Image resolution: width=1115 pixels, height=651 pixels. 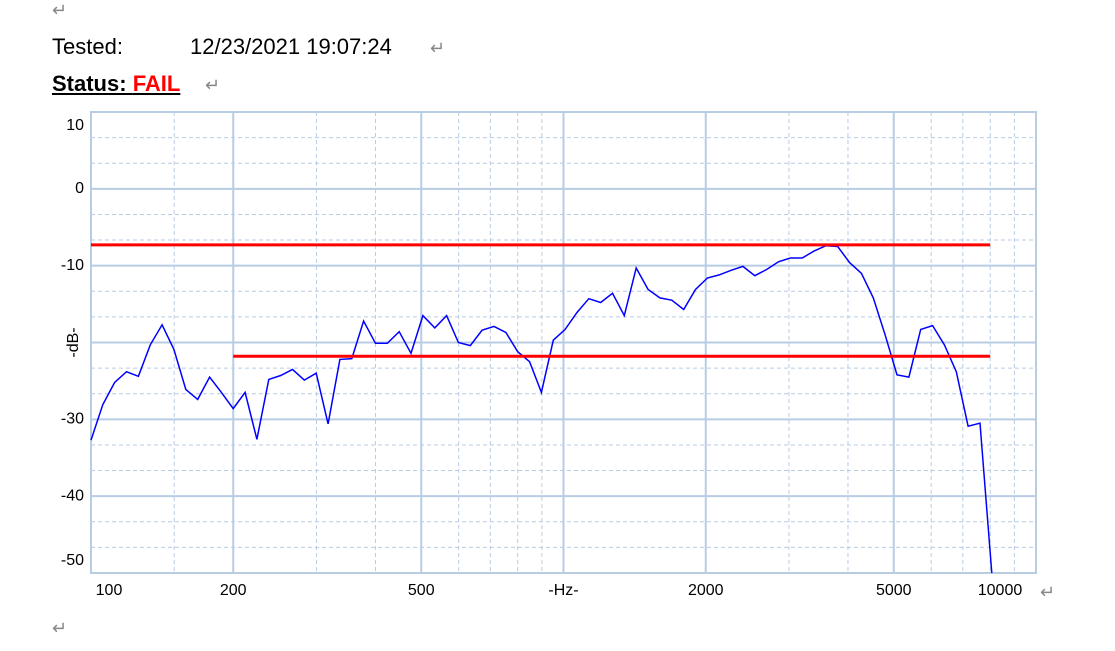 What do you see at coordinates (72, 419) in the screenshot?
I see `y-tick-label: -30` at bounding box center [72, 419].